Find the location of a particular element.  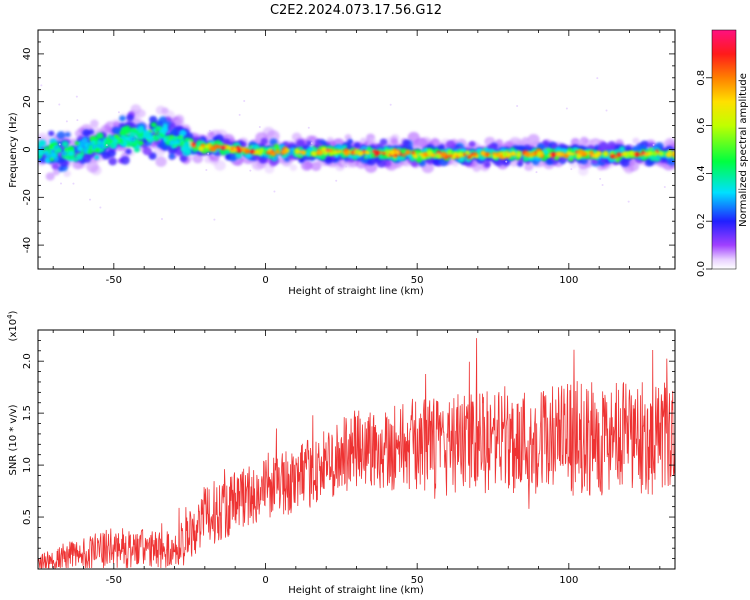

heatmap-layer is located at coordinates (356, 143).